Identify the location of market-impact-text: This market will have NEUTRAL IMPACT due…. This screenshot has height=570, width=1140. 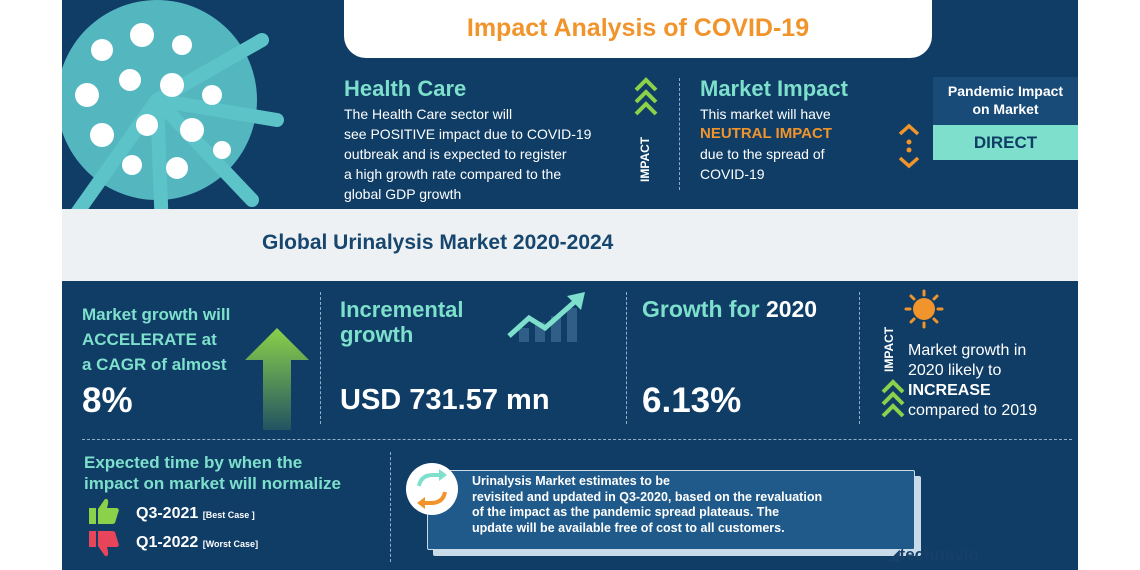
(800, 144).